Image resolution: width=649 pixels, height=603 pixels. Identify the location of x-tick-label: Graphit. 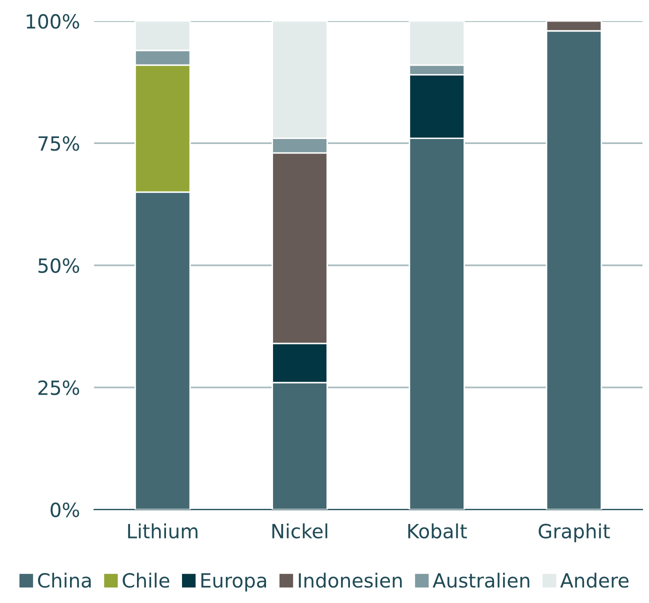
(574, 532).